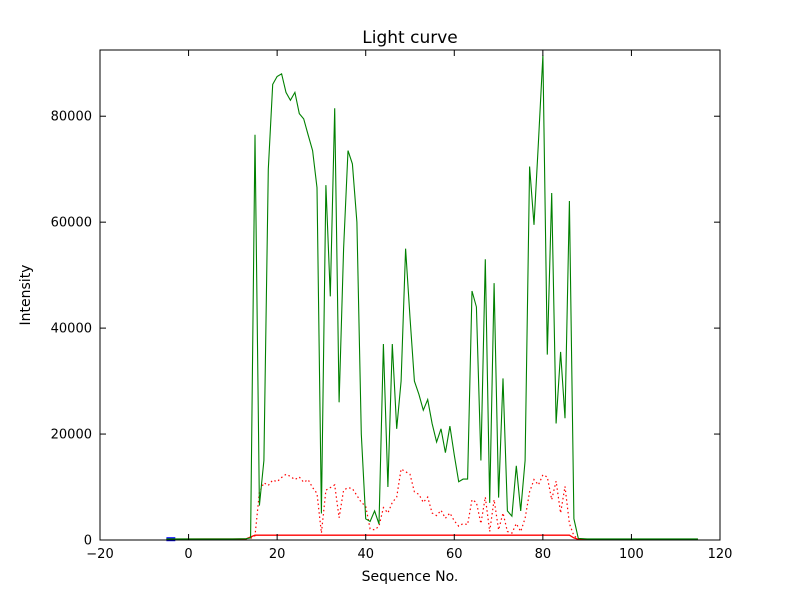 This screenshot has width=800, height=600. I want to click on y-tick-label: 60000, so click(71, 223).